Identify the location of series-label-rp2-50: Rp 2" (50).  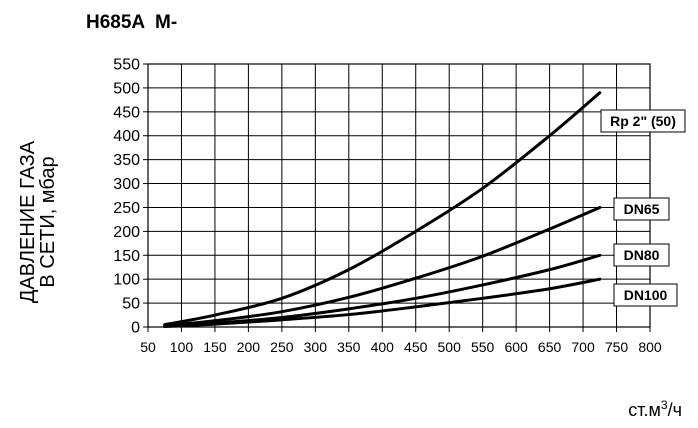
(643, 121).